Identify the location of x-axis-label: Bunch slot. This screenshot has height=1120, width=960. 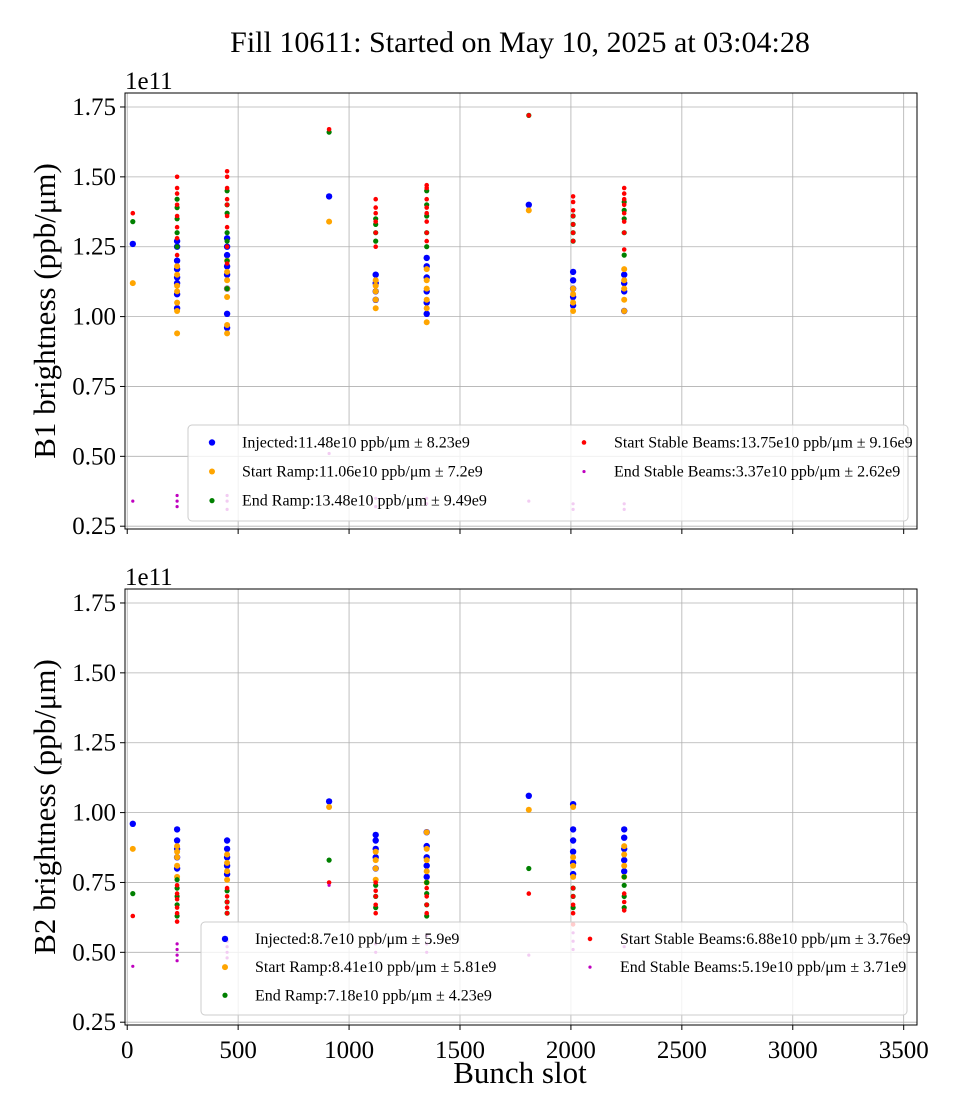
(520, 1072).